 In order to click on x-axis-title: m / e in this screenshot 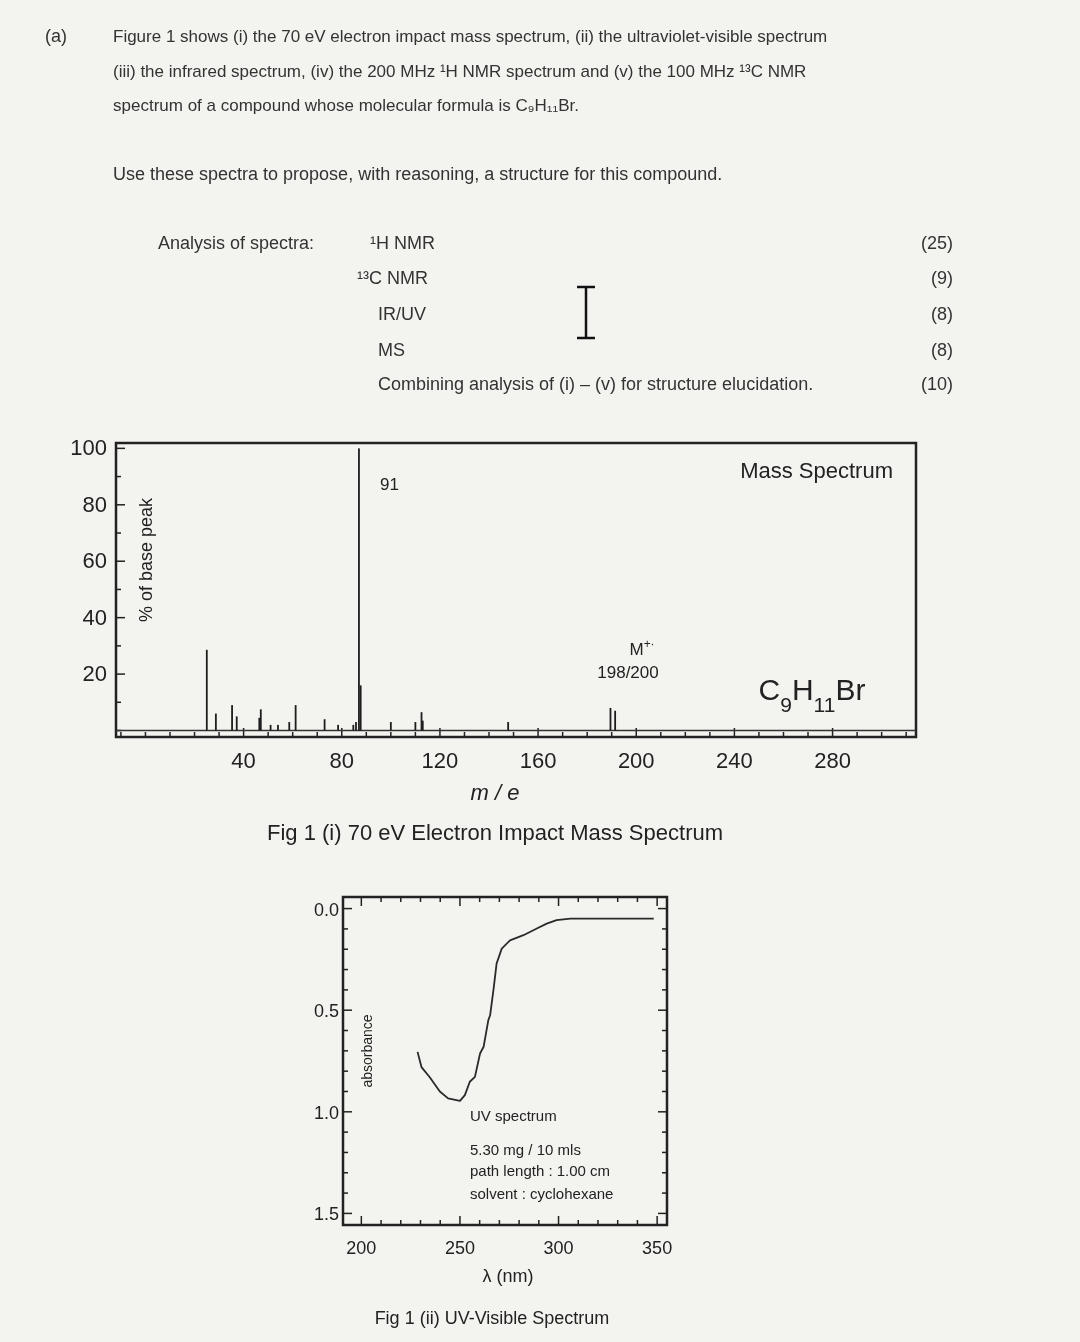, I will do `click(495, 792)`.